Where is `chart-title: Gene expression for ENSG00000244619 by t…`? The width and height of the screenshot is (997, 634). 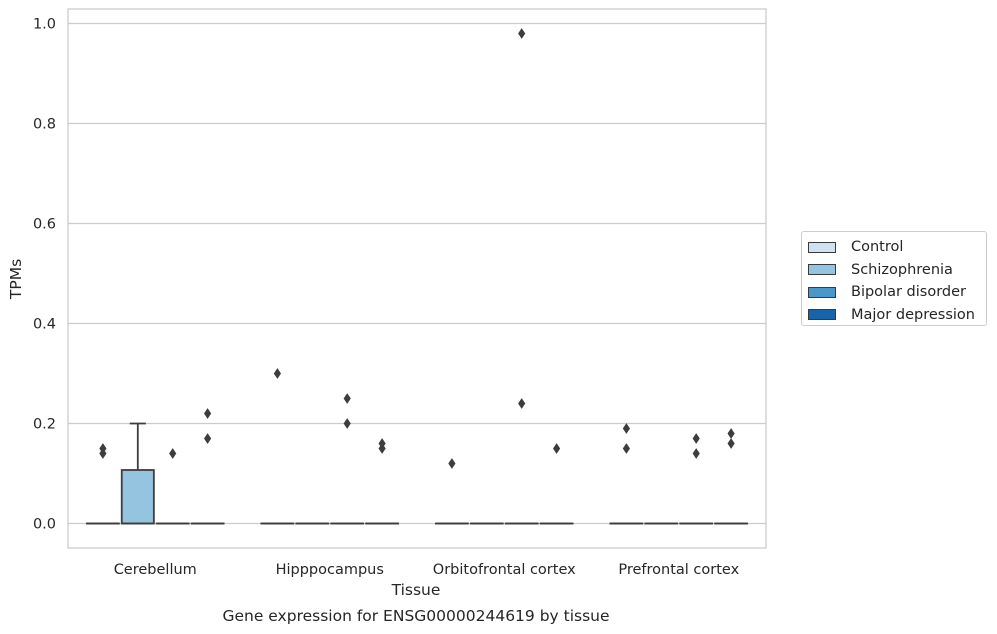 chart-title: Gene expression for ENSG00000244619 by t… is located at coordinates (415, 616).